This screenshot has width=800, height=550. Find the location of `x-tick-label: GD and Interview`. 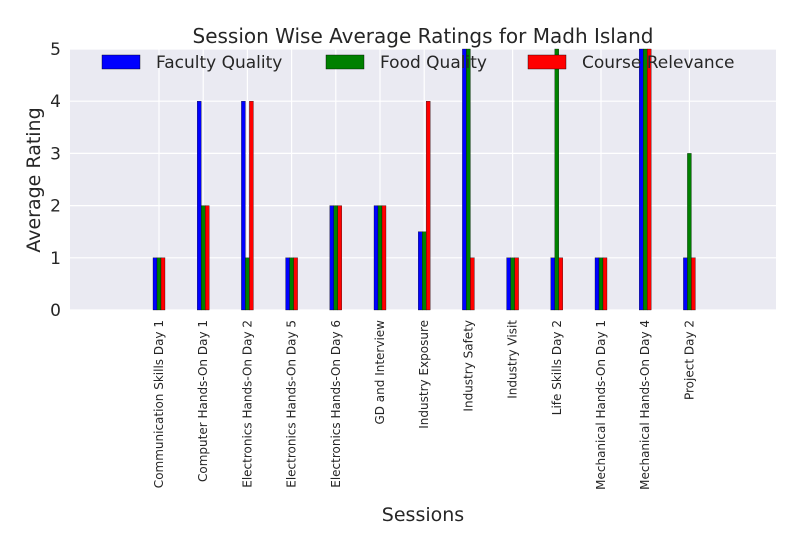

x-tick-label: GD and Interview is located at coordinates (380, 372).